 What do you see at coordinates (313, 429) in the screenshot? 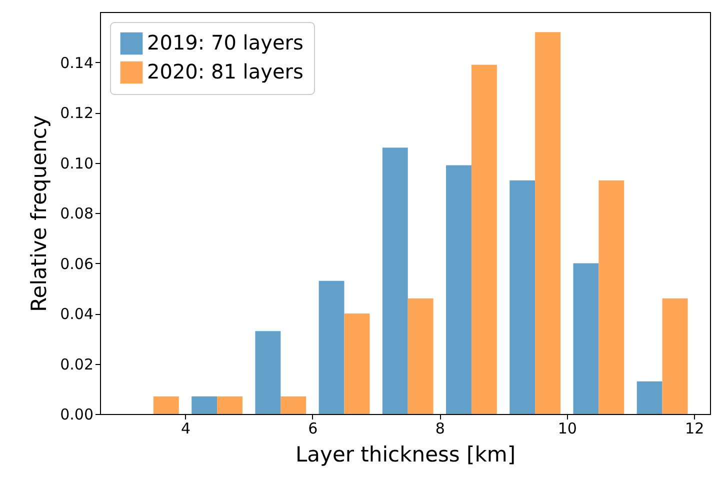
I see `x-tick-label: 6` at bounding box center [313, 429].